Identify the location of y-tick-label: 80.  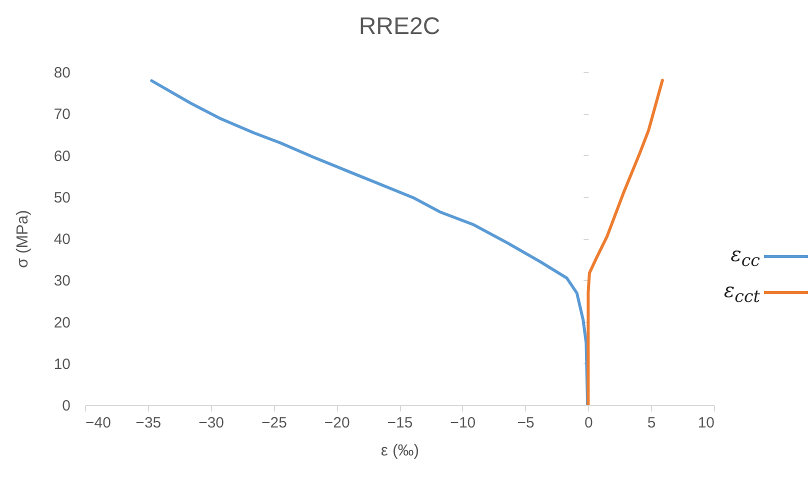
(62, 73).